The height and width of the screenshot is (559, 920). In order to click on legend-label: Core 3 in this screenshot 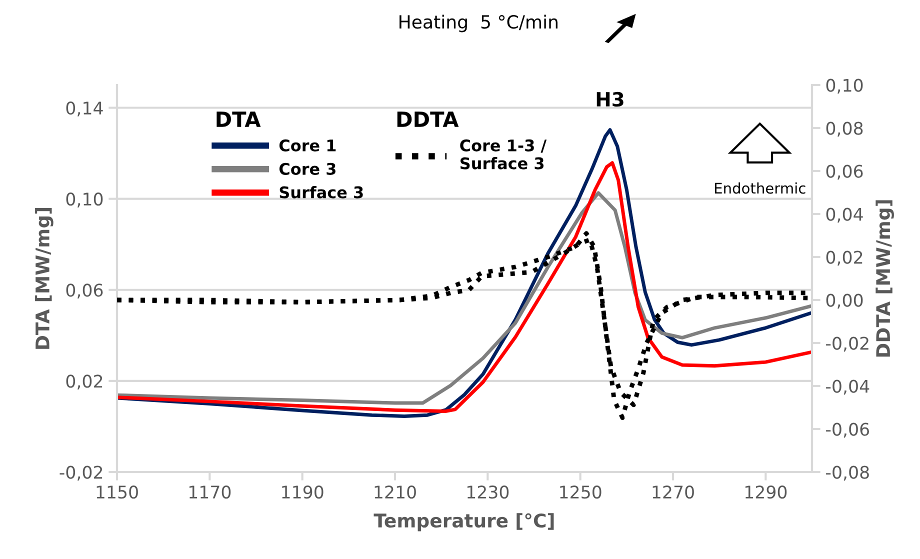, I will do `click(307, 168)`.